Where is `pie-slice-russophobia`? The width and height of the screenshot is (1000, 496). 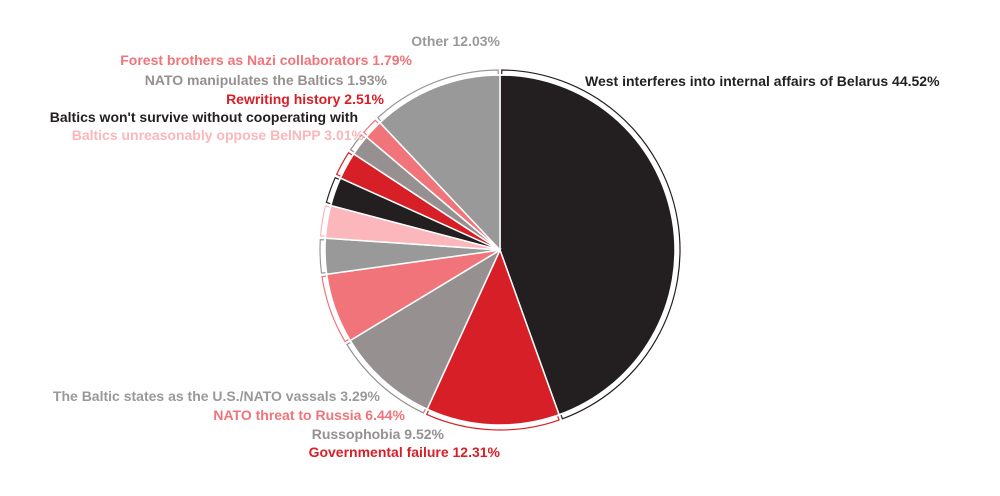 pie-slice-russophobia is located at coordinates (425, 329).